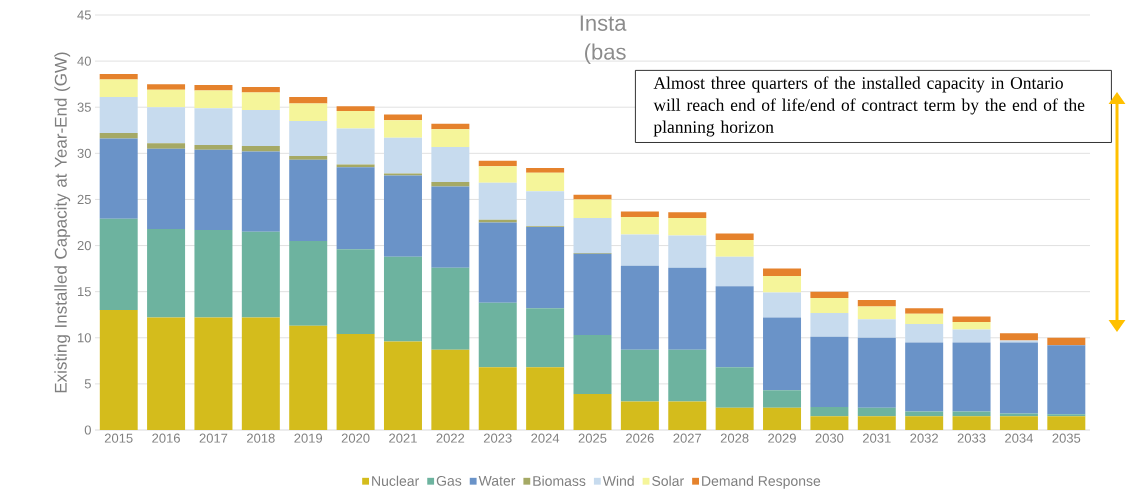 The height and width of the screenshot is (496, 1130). What do you see at coordinates (84, 15) in the screenshot?
I see `y-tick-label: 45` at bounding box center [84, 15].